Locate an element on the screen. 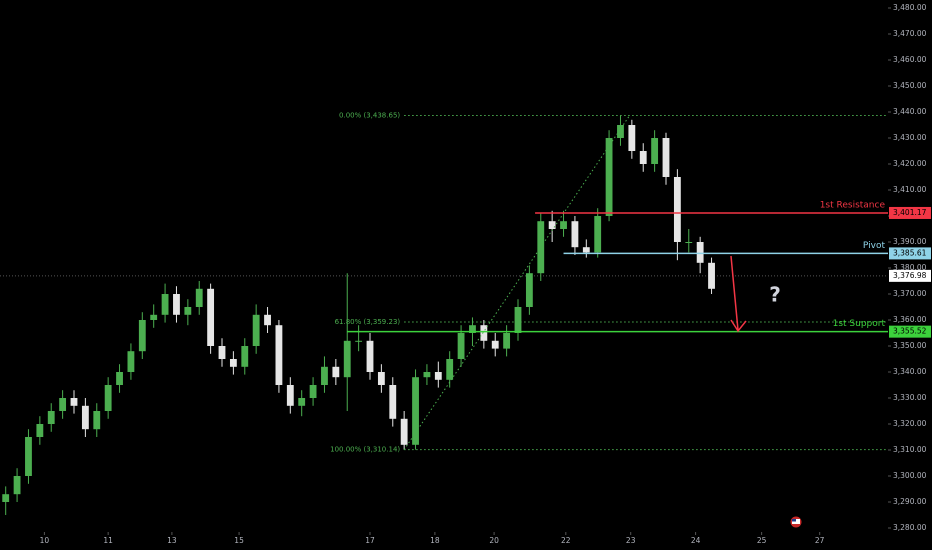 This screenshot has height=550, width=932. y-tick-label: 3,460.00 is located at coordinates (910, 59).